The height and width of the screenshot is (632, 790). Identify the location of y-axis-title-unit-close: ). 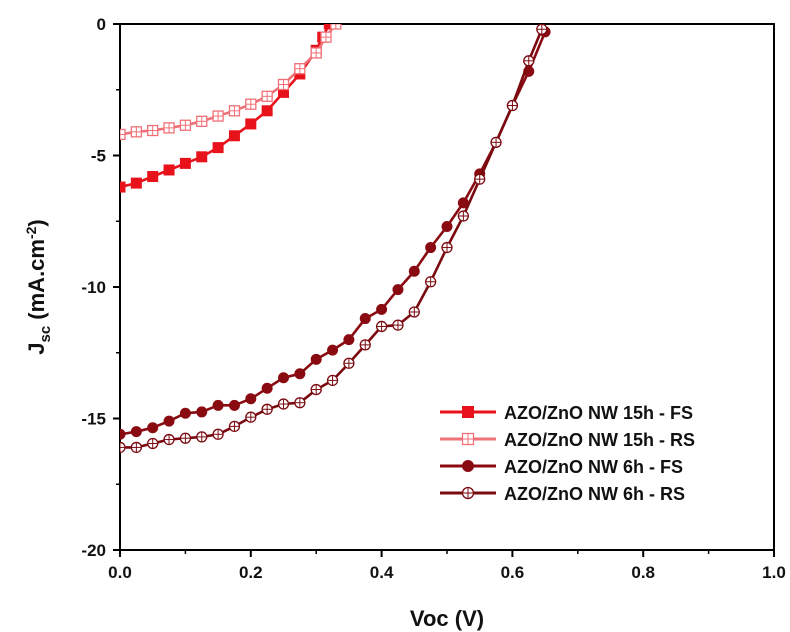
(36, 222).